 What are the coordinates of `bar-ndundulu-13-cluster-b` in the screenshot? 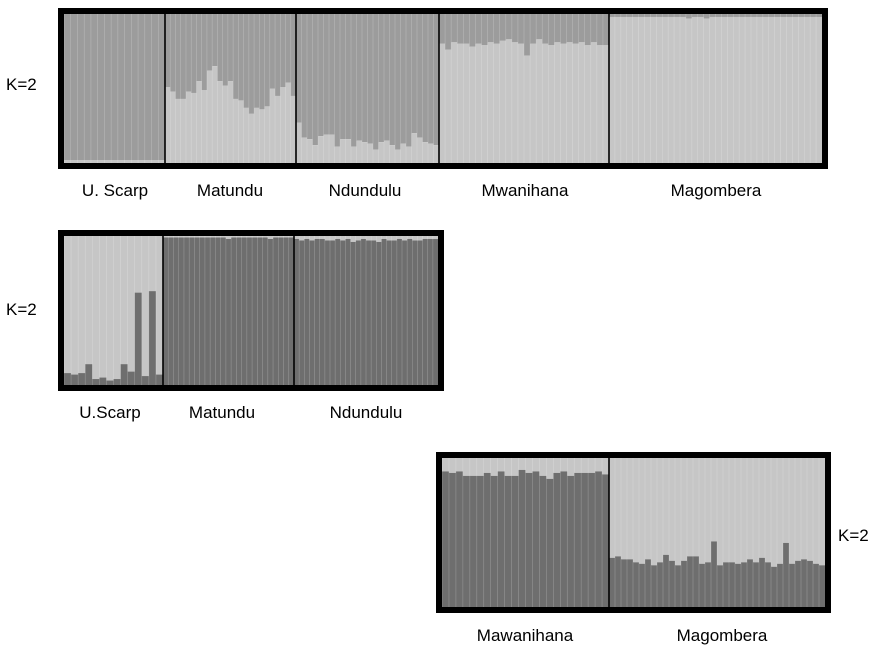 It's located at (358, 312).